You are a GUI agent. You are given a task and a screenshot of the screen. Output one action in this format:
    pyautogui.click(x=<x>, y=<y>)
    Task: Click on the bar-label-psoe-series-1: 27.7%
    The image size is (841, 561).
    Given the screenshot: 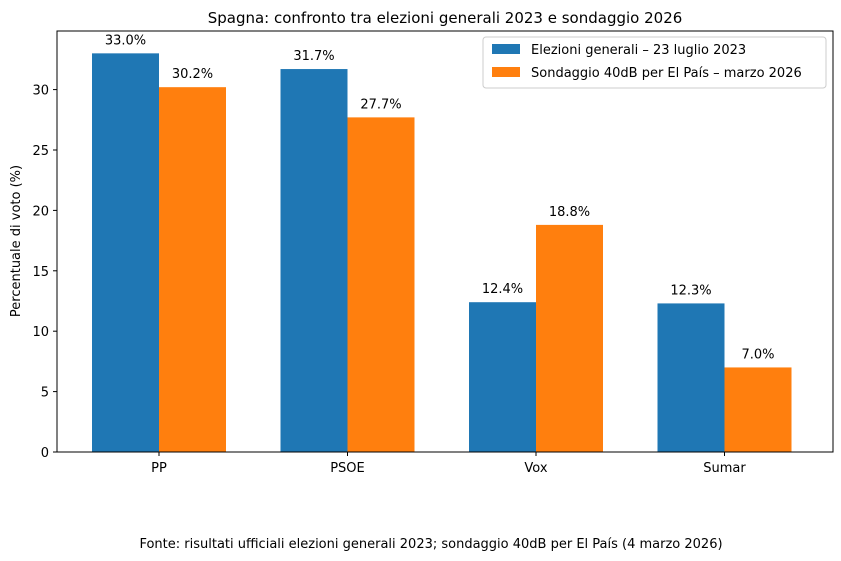 What is the action you would take?
    pyautogui.click(x=380, y=104)
    